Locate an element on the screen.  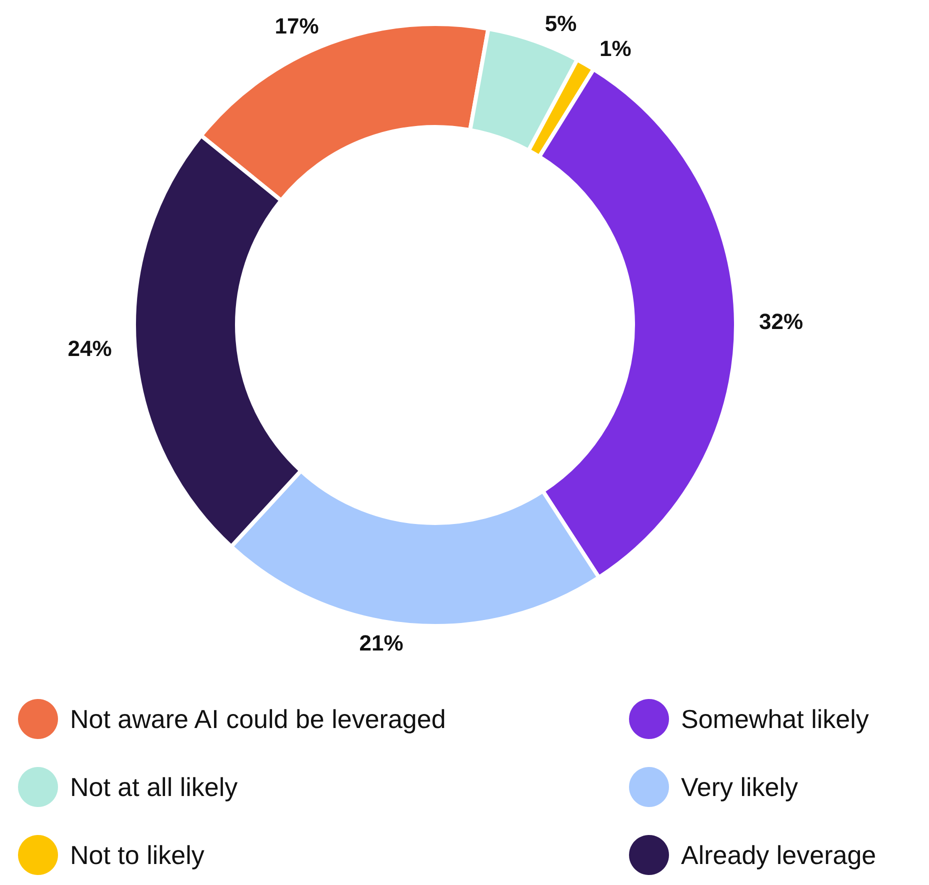
data-label: 21% is located at coordinates (381, 643).